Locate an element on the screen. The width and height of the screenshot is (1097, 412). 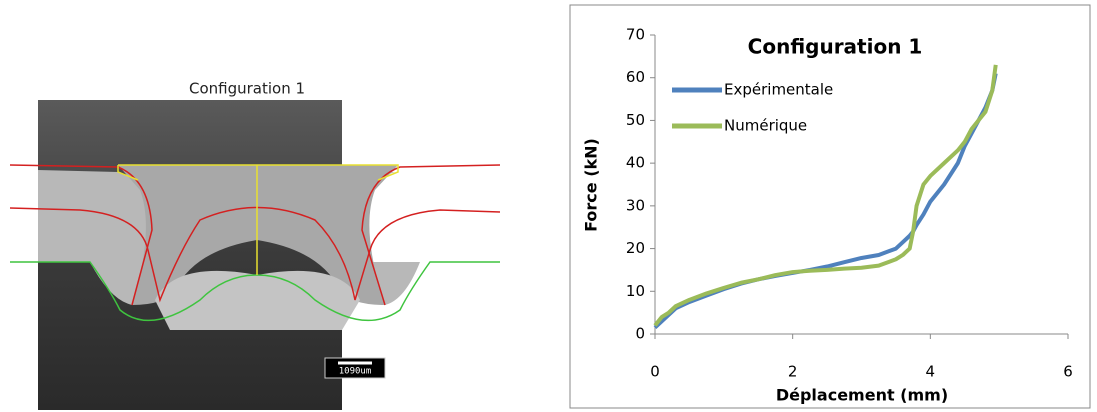
y-tick-label: 40 is located at coordinates (635, 163).